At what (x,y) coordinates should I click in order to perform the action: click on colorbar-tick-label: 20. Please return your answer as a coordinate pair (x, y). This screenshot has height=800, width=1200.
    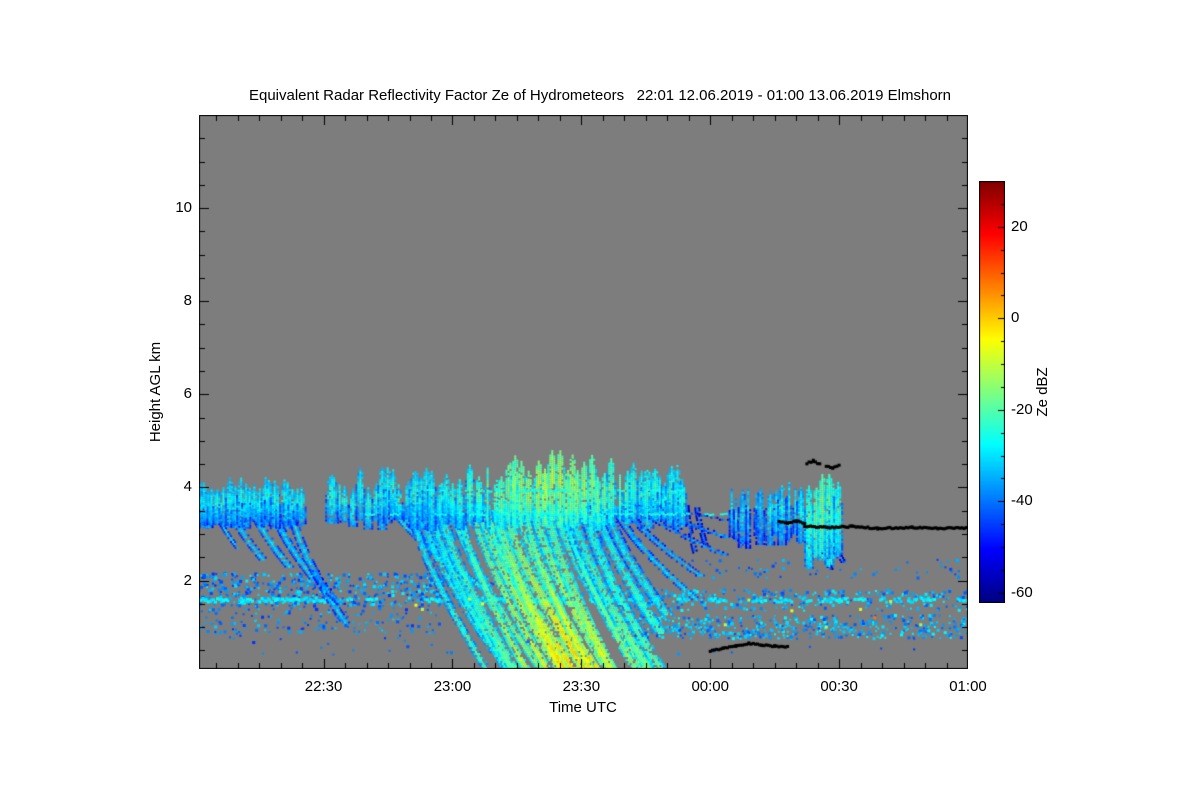
    Looking at the image, I should click on (1019, 226).